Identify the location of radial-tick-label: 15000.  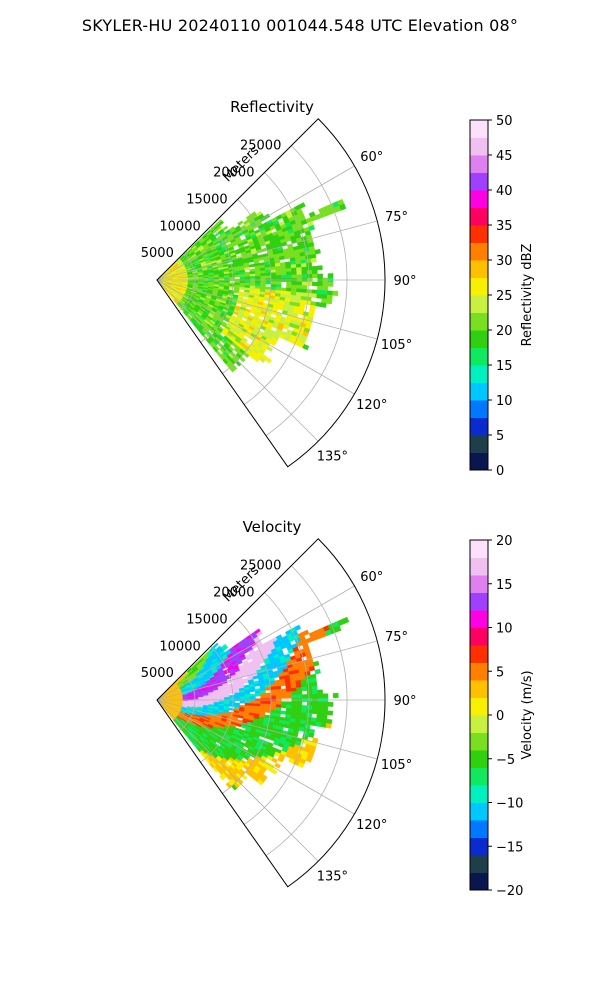
(206, 619).